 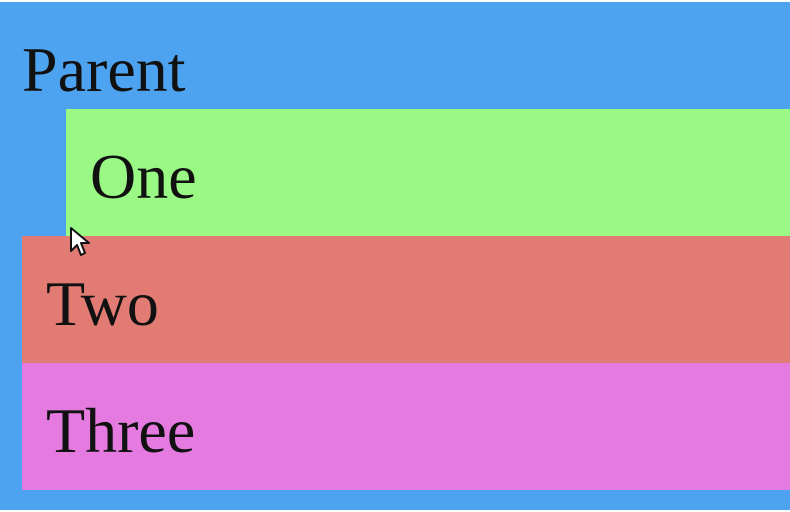 What do you see at coordinates (121, 430) in the screenshot?
I see `child-label-three: Three` at bounding box center [121, 430].